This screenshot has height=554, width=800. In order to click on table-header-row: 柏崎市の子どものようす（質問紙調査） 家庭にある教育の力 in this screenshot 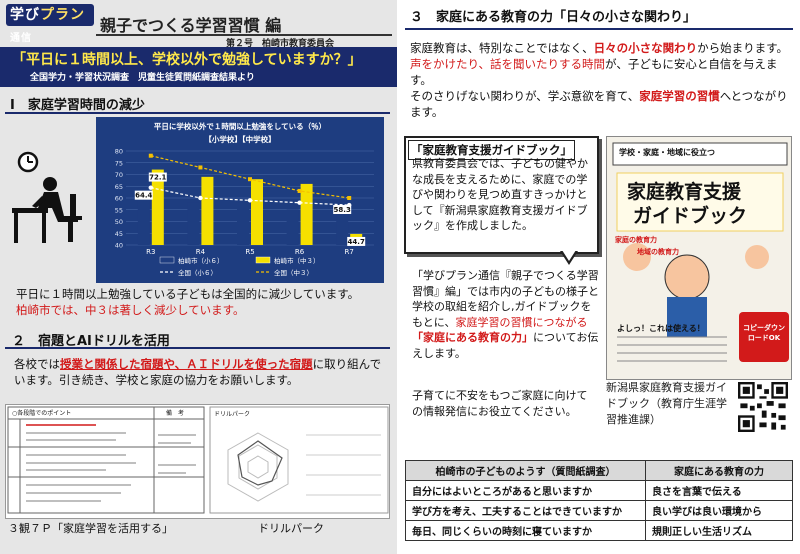, I will do `click(599, 470)`.